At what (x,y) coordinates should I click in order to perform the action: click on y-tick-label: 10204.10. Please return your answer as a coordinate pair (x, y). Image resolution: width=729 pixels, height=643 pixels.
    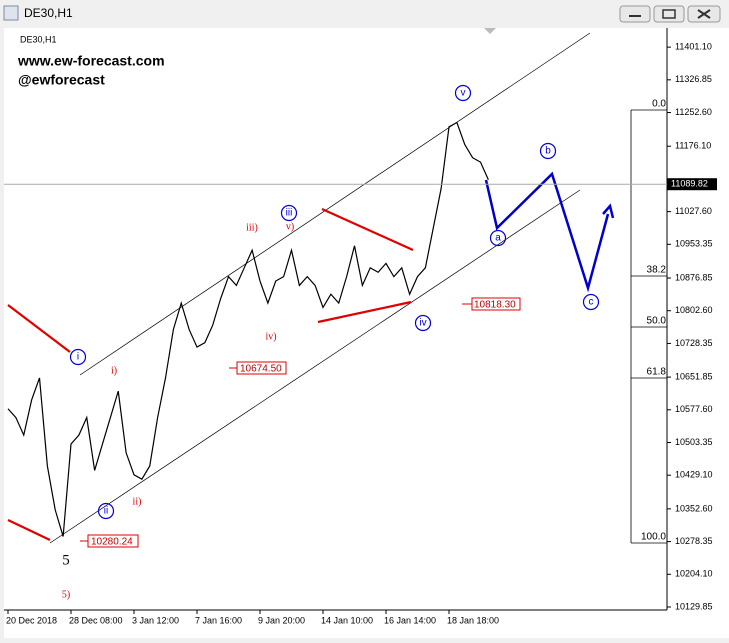
    Looking at the image, I should click on (694, 574).